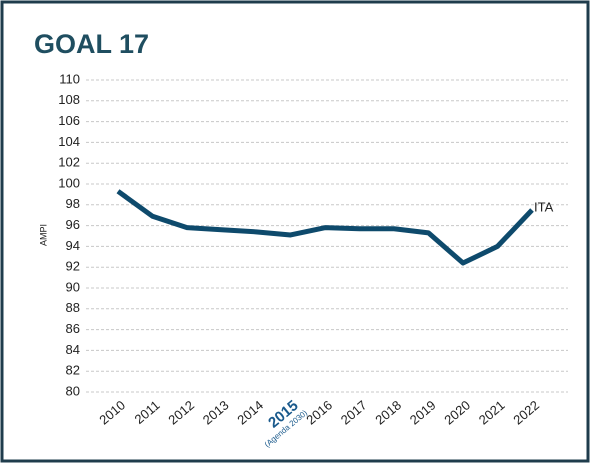  I want to click on y-tick-label: 84, so click(73, 349).